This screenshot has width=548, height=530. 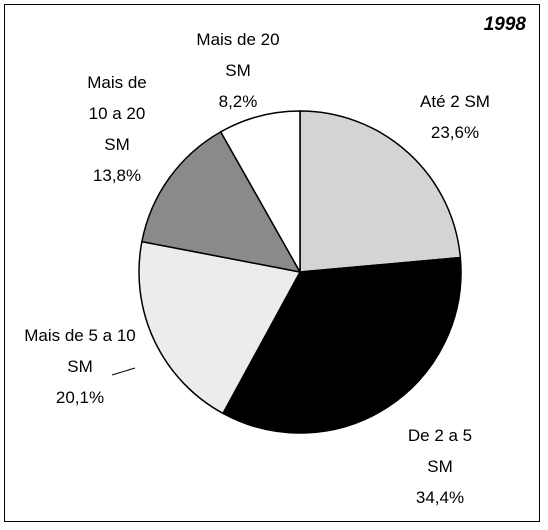 I want to click on slice-label: De 2 a 5 SM 34,4%, so click(x=440, y=466).